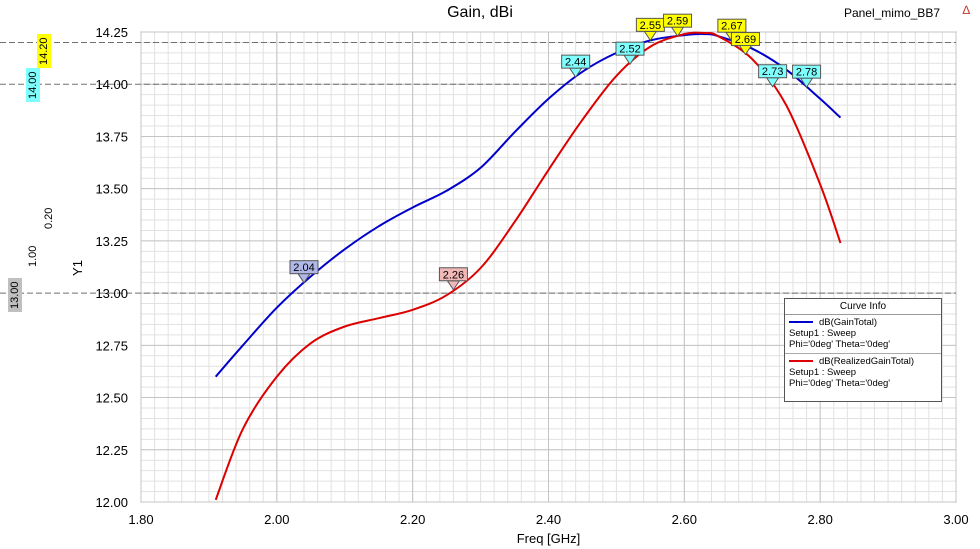 This screenshot has height=549, width=980. Describe the element at coordinates (44, 51) in the screenshot. I see `side-marker-14-20: 14.20` at that location.